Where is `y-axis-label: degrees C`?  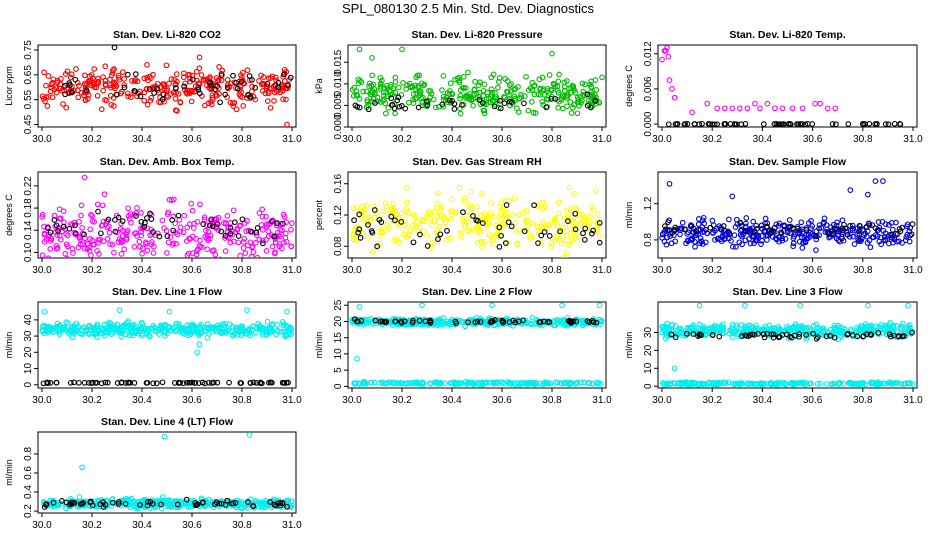
y-axis-label: degrees C is located at coordinates (629, 86).